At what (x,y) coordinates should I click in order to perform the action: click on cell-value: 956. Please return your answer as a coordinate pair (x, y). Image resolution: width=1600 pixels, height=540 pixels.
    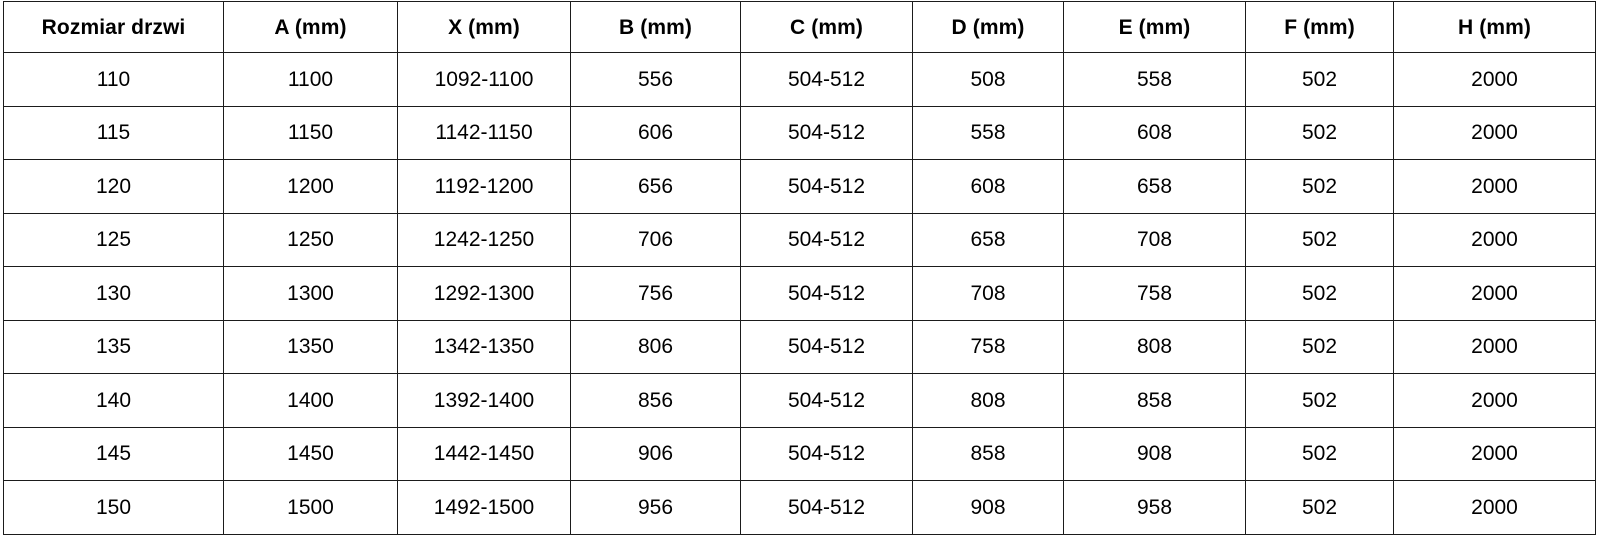
    Looking at the image, I should click on (655, 507).